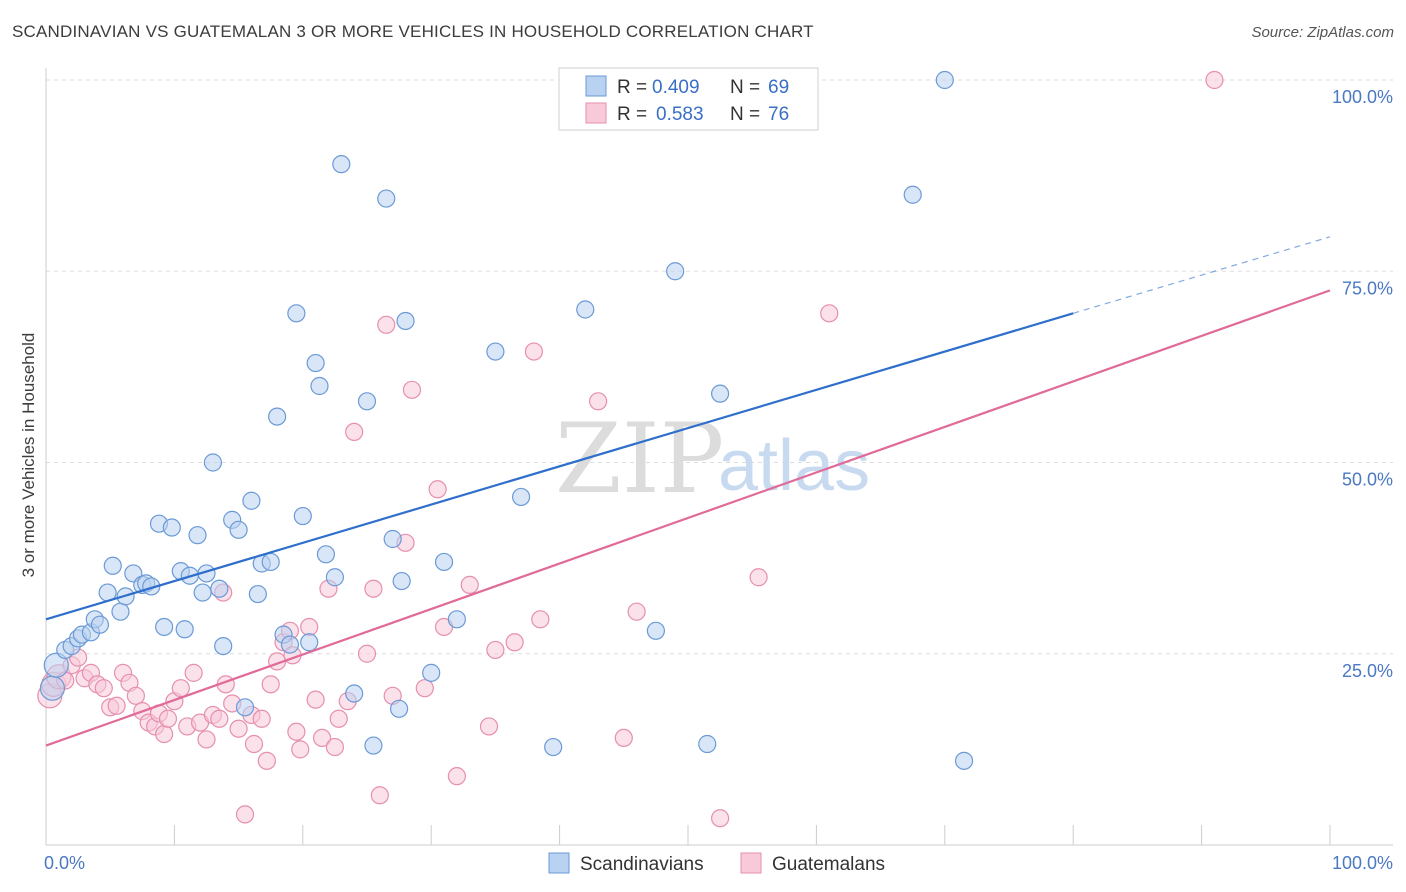 The image size is (1406, 892). What do you see at coordinates (688, 99) in the screenshot?
I see `legend: R = 0.409 N = 69 R = 0.583 N = 76` at bounding box center [688, 99].